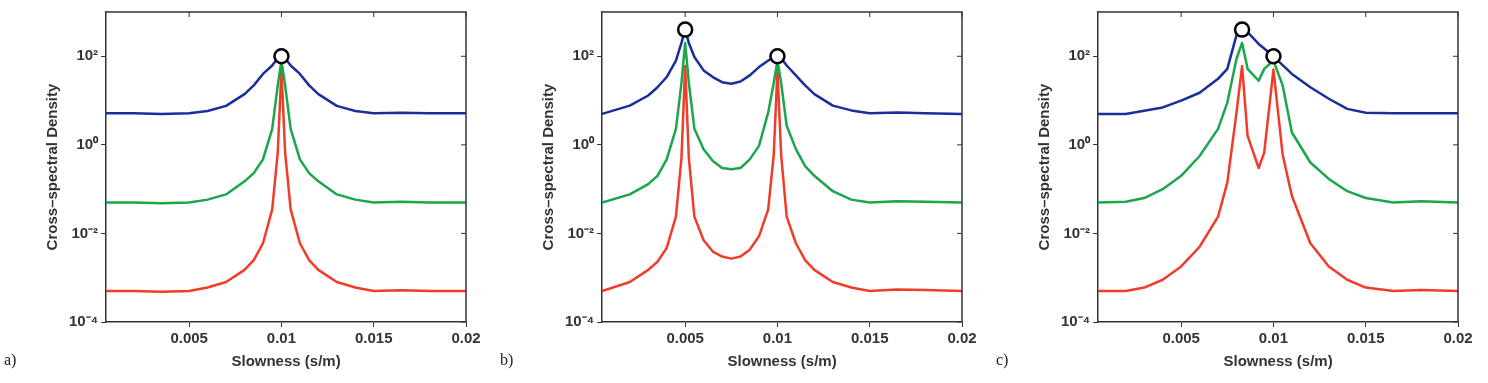 This screenshot has width=1488, height=383. I want to click on text: c), so click(1002, 360).